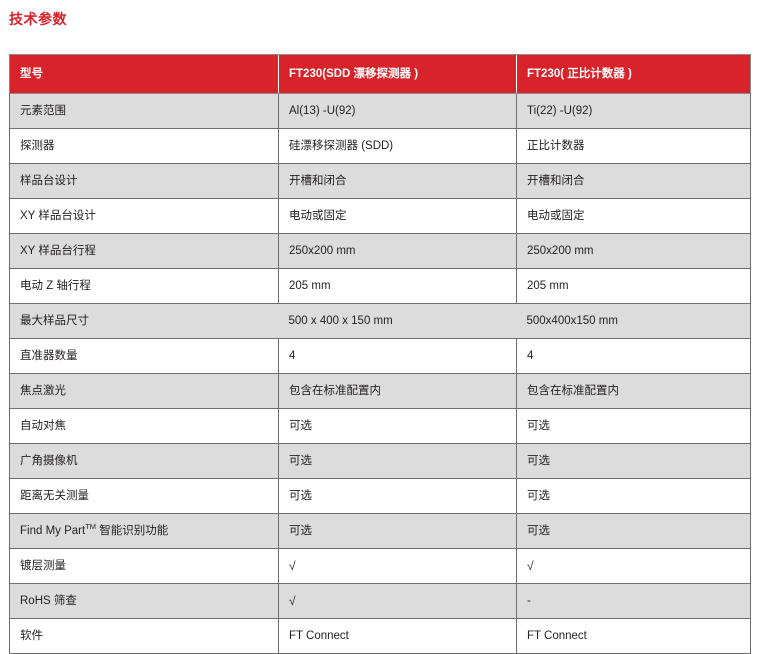  I want to click on cell-ft230-sdd: FT Connect, so click(397, 636).